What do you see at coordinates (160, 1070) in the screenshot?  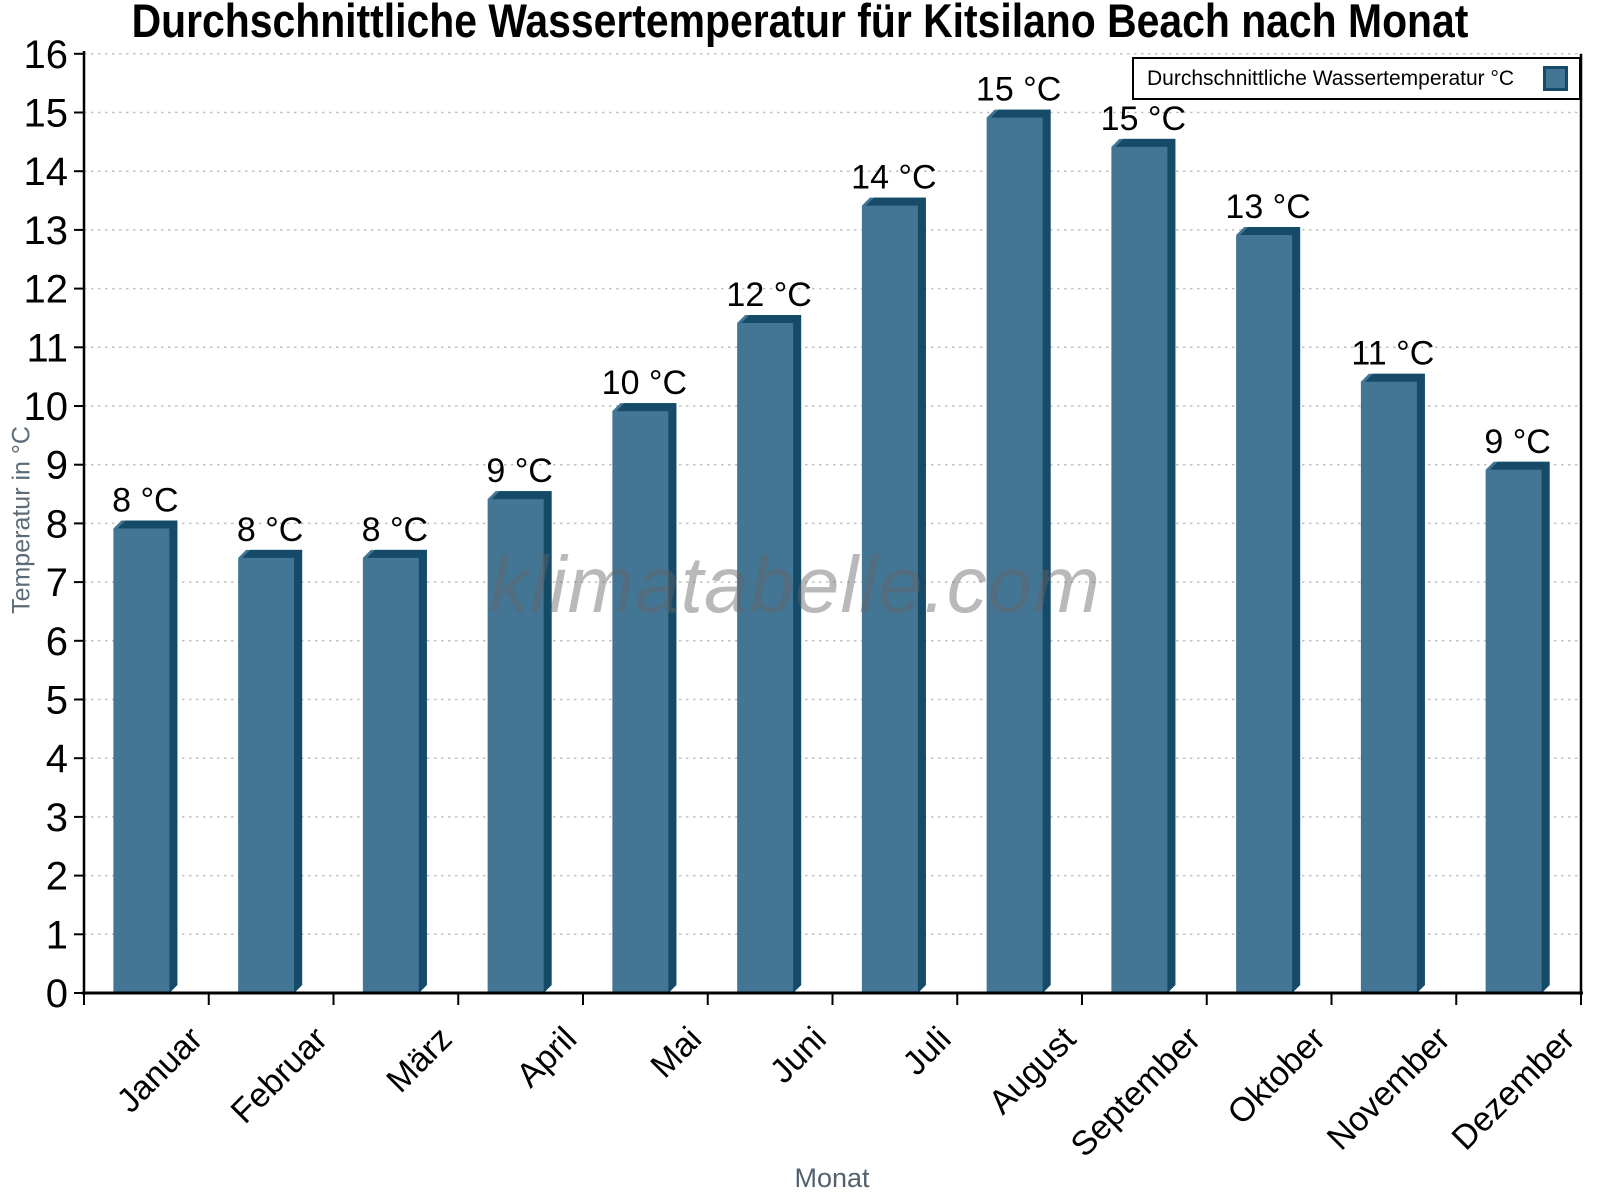 I see `x-tick-label: Januar` at bounding box center [160, 1070].